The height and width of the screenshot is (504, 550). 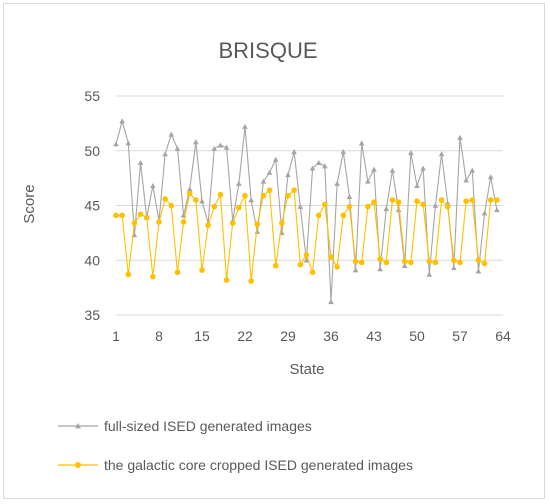 What do you see at coordinates (92, 151) in the screenshot?
I see `y-tick-label: 50` at bounding box center [92, 151].